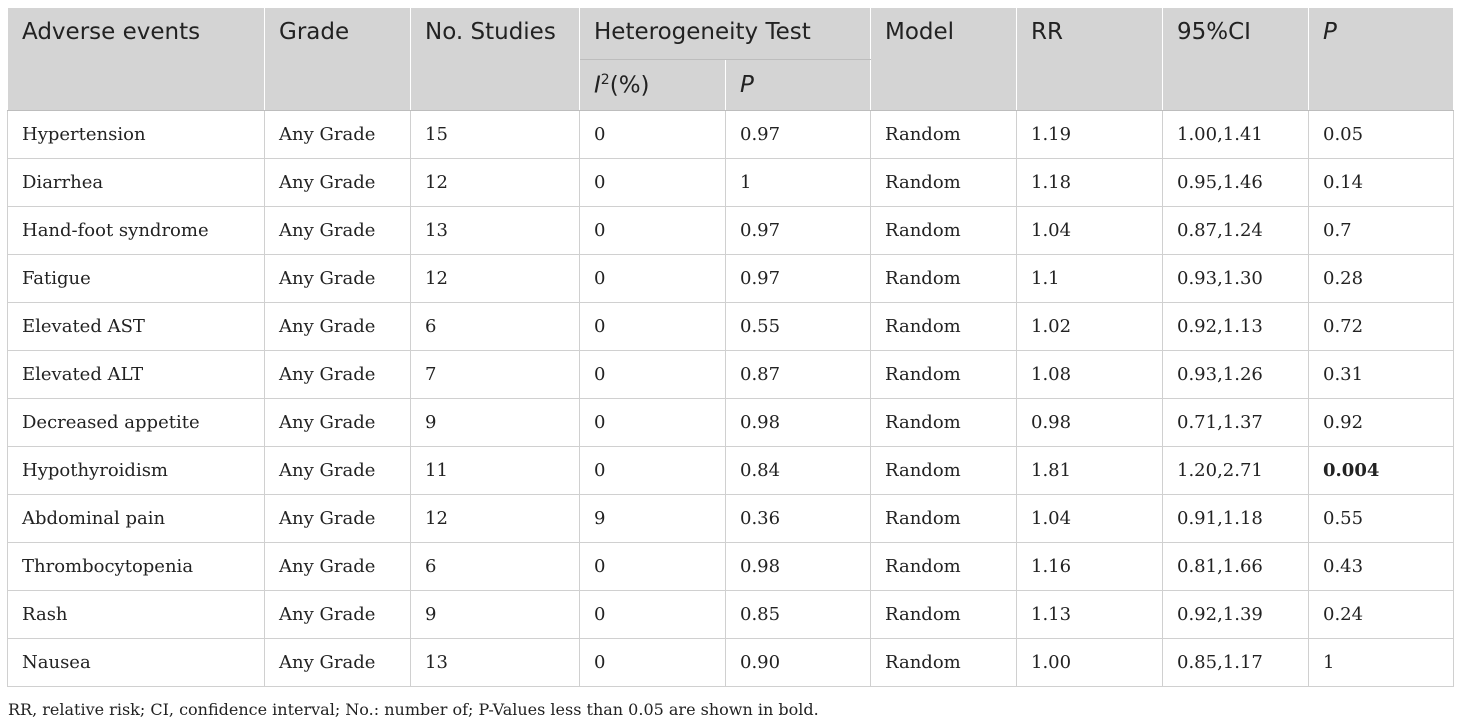  What do you see at coordinates (1235, 59) in the screenshot?
I see `header-95ci: 95%CI` at bounding box center [1235, 59].